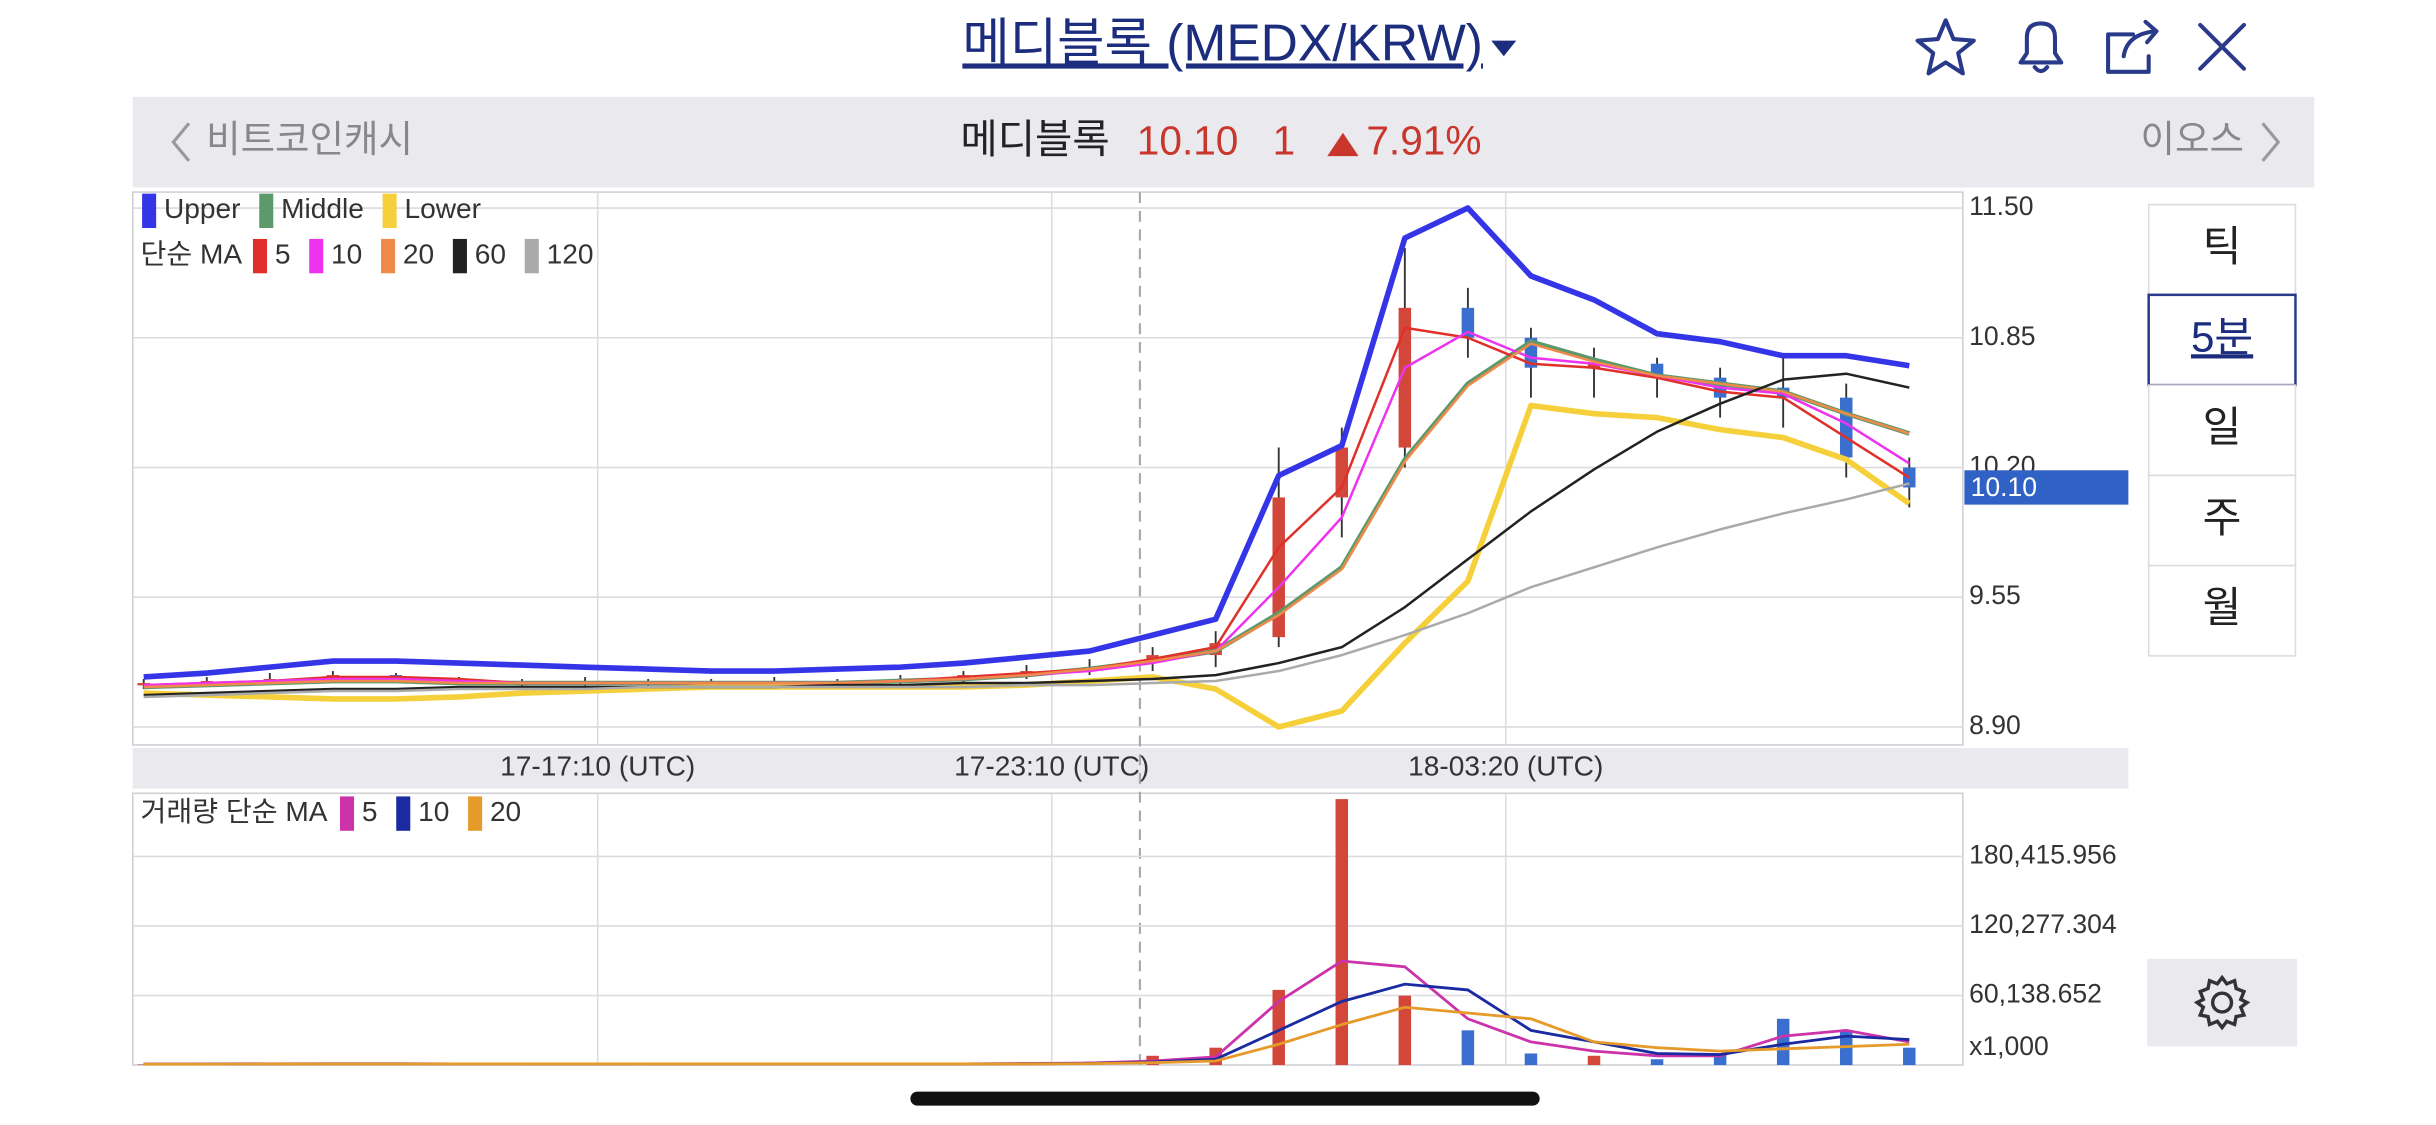 The height and width of the screenshot is (1125, 2436). I want to click on indicator-line, so click(1026, 590).